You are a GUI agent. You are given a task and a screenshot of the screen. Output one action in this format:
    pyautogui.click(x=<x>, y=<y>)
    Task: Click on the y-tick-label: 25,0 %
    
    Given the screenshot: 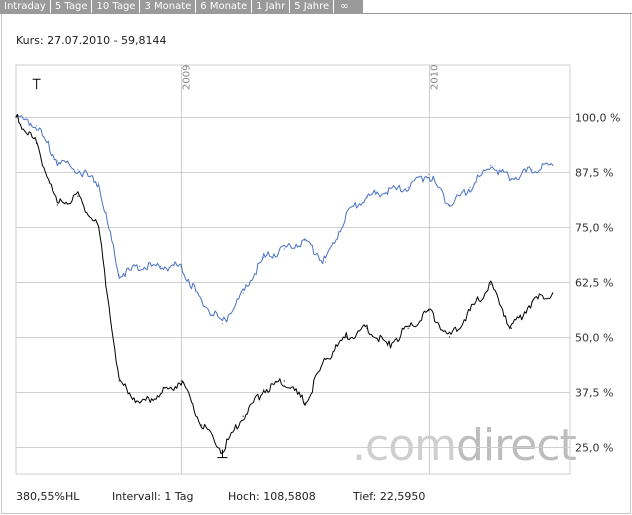 What is the action you would take?
    pyautogui.click(x=594, y=448)
    